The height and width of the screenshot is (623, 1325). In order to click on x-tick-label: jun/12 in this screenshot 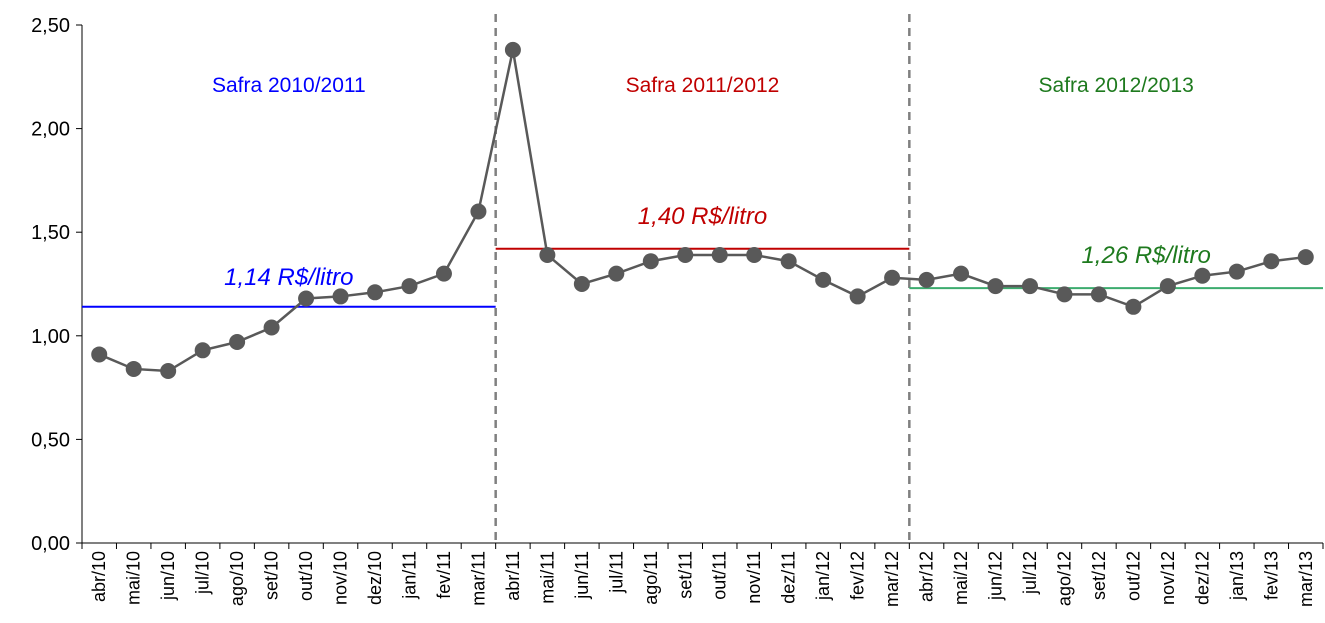, I will do `click(996, 576)`.